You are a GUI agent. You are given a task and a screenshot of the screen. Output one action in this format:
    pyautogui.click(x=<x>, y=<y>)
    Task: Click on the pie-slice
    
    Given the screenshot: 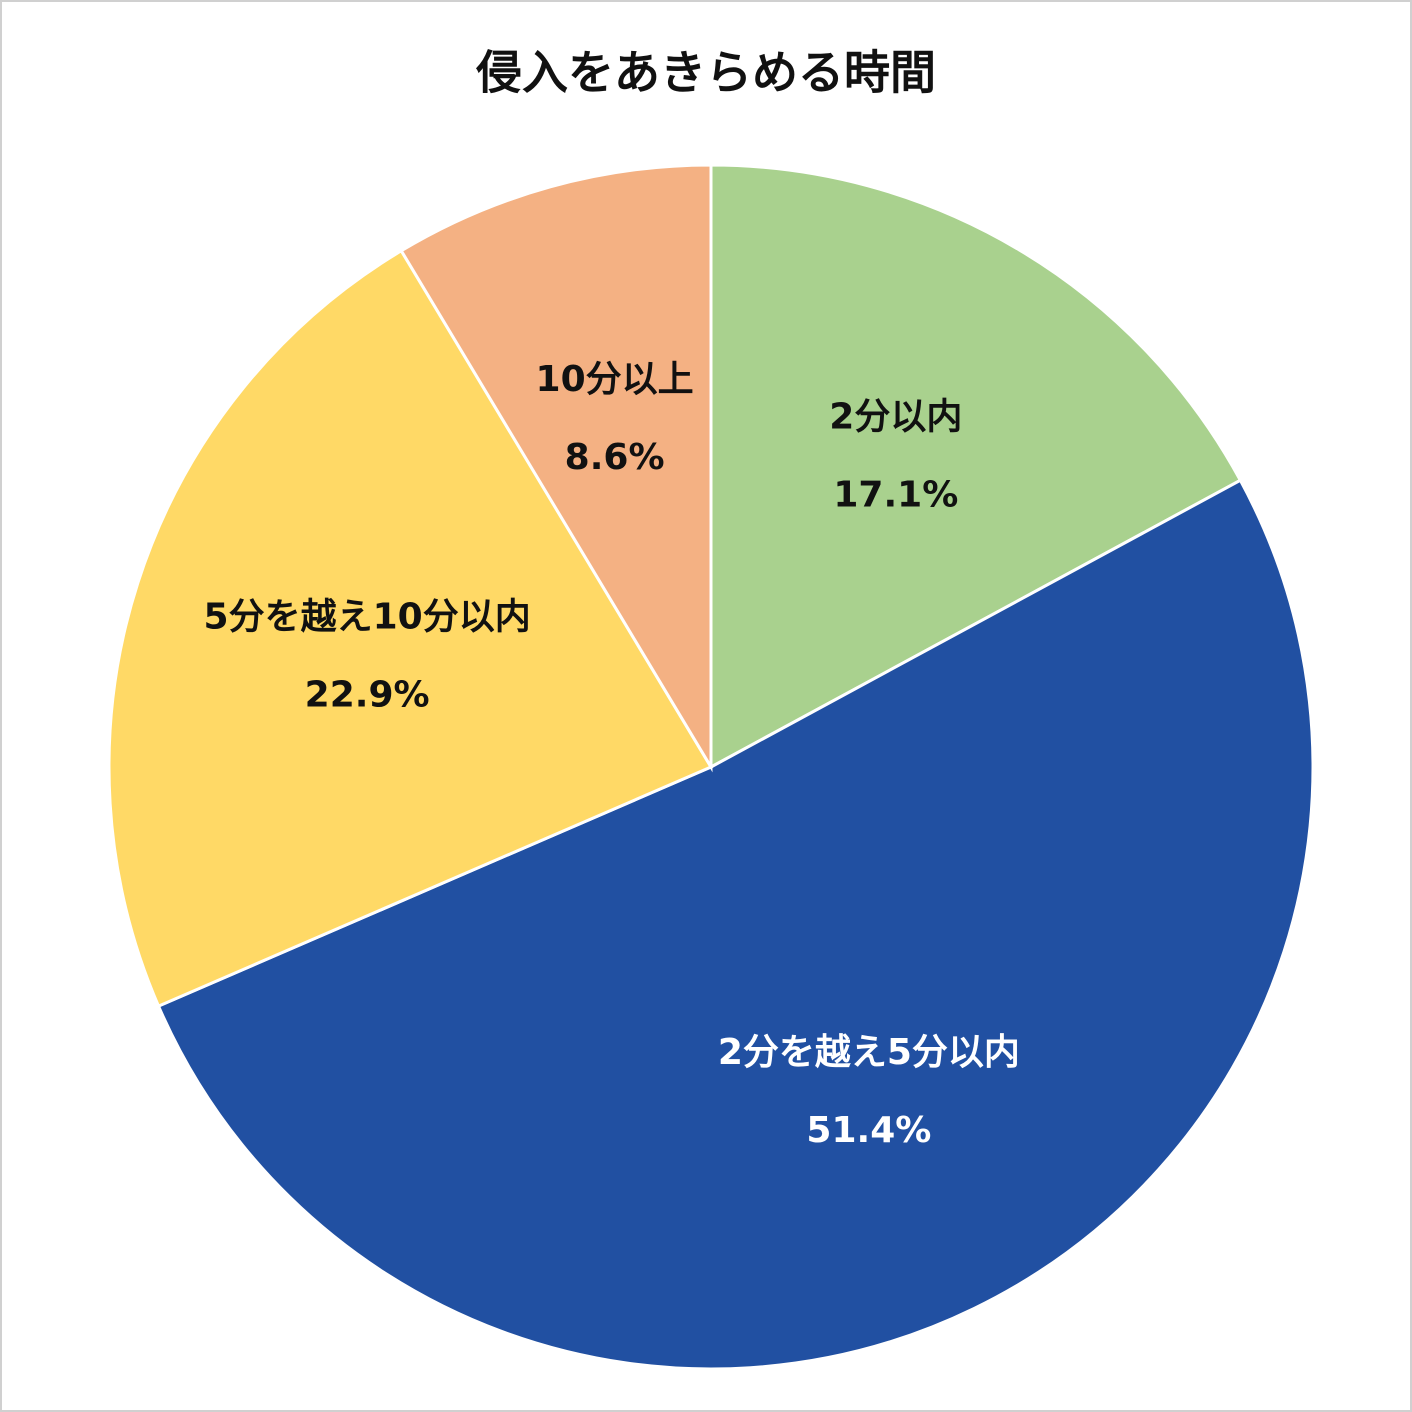 What is the action you would take?
    pyautogui.click(x=556, y=468)
    